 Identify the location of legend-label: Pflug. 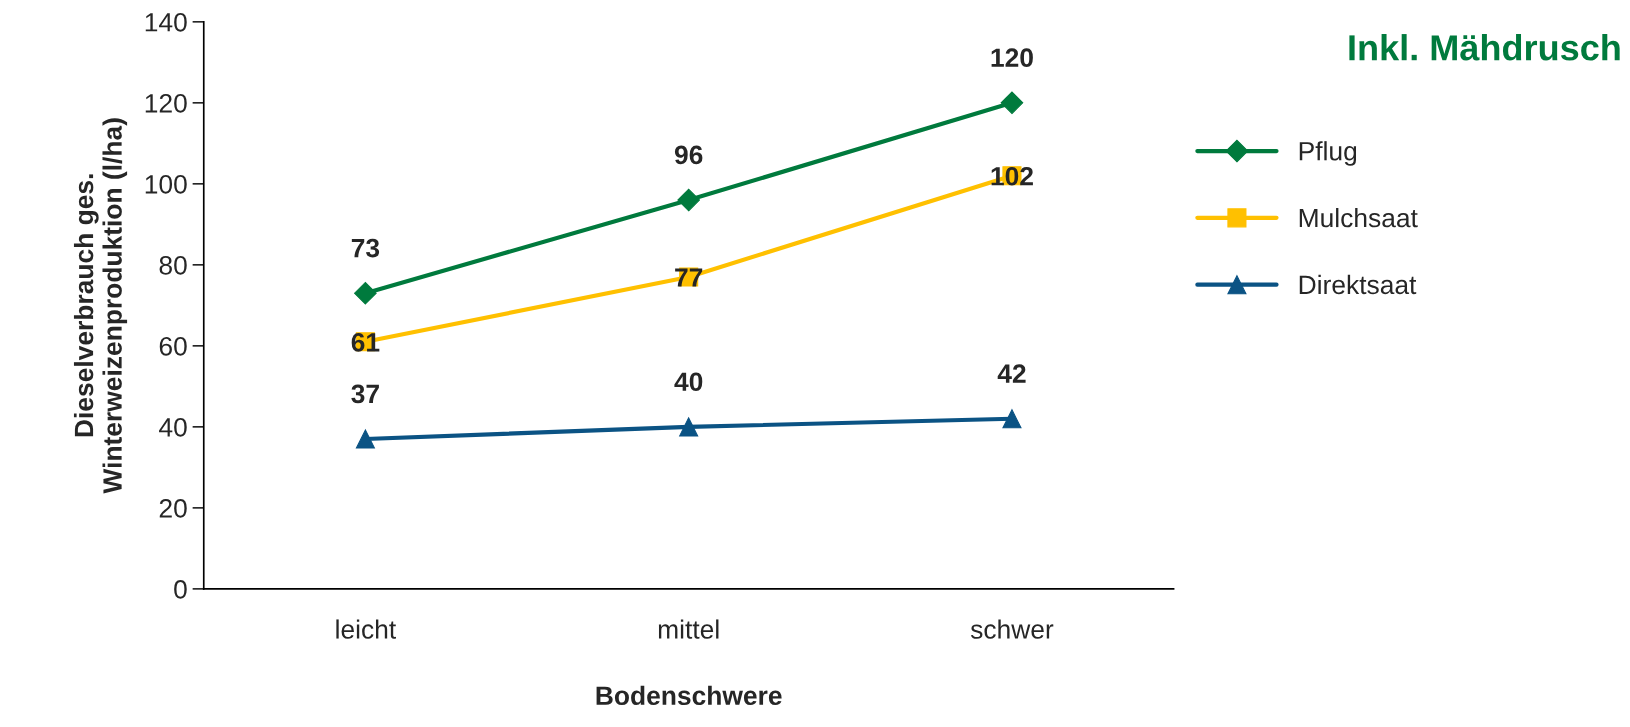
(1328, 153).